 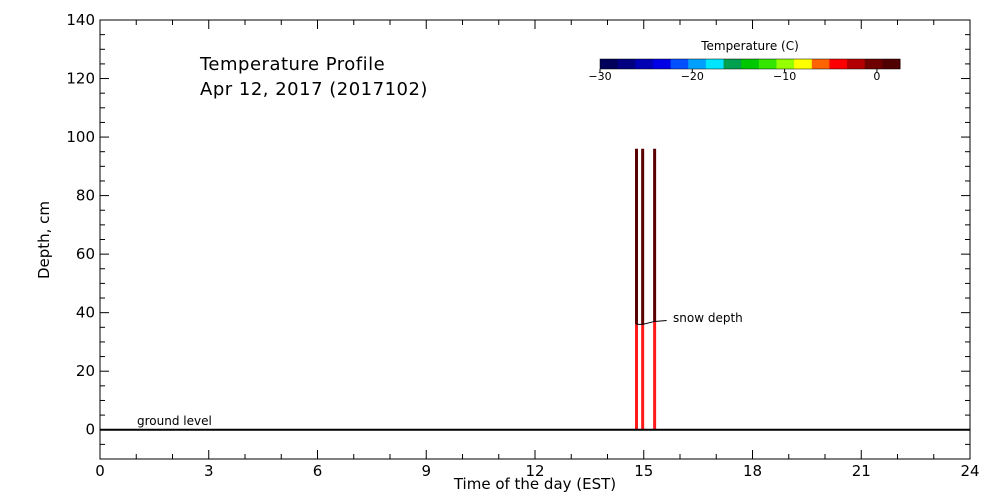 What do you see at coordinates (90, 430) in the screenshot?
I see `y-tick-label: 0` at bounding box center [90, 430].